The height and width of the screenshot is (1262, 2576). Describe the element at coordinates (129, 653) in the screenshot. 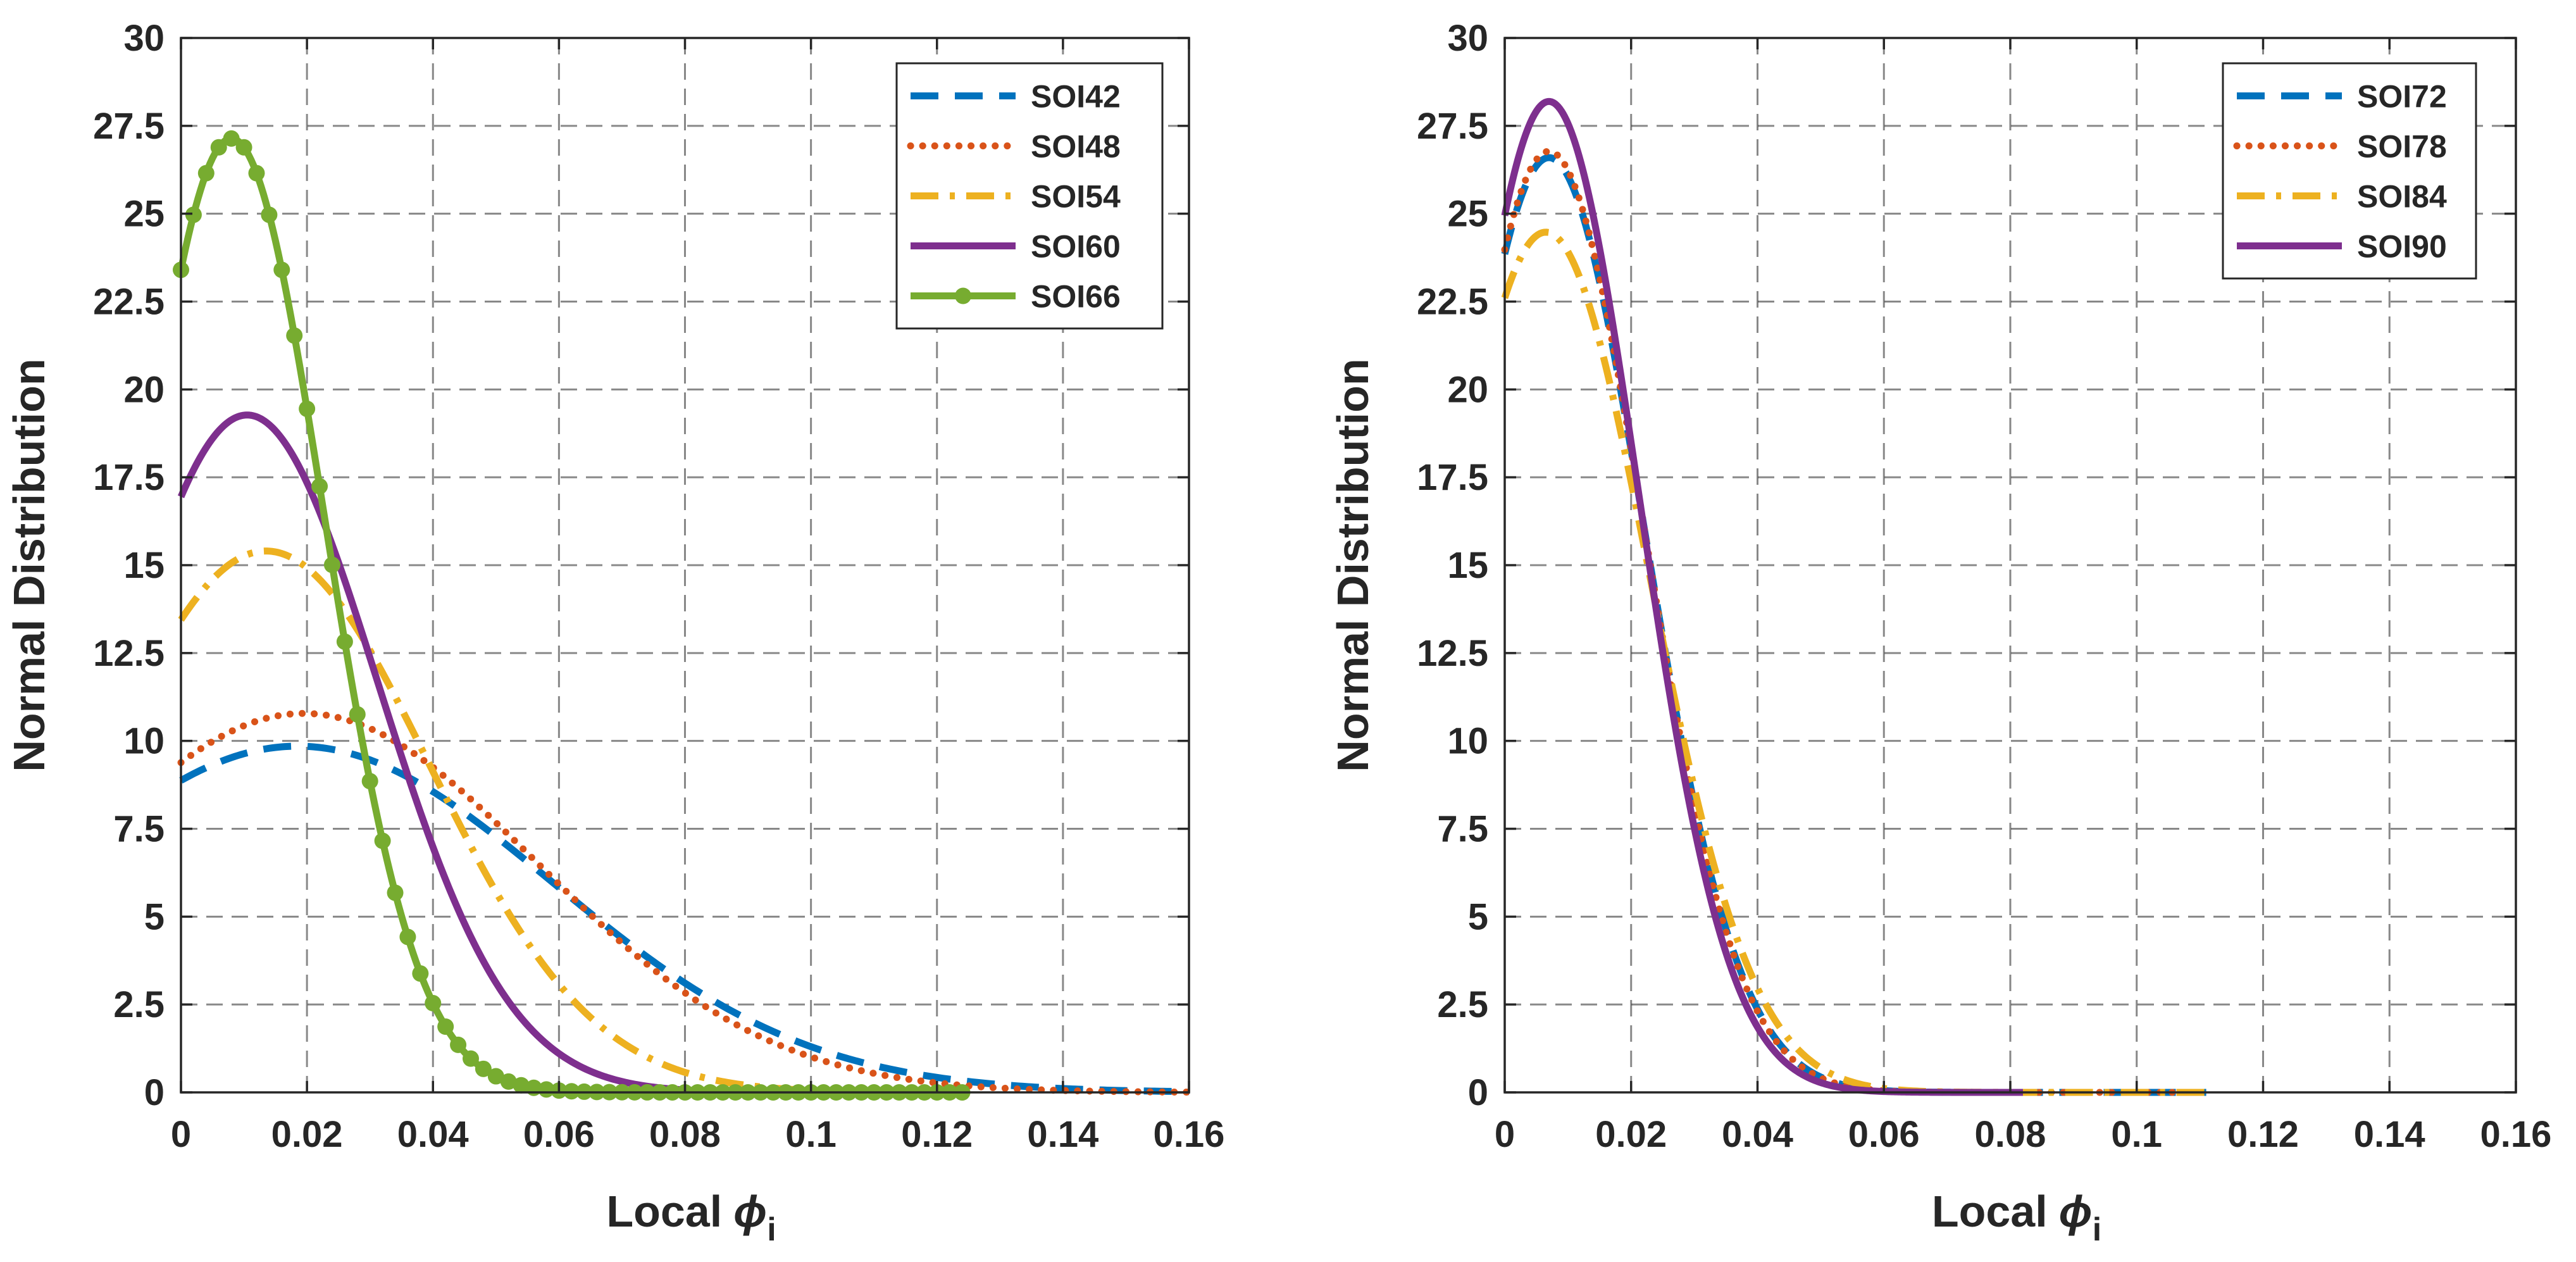

I see `left-y-tick-label: 12.5` at that location.